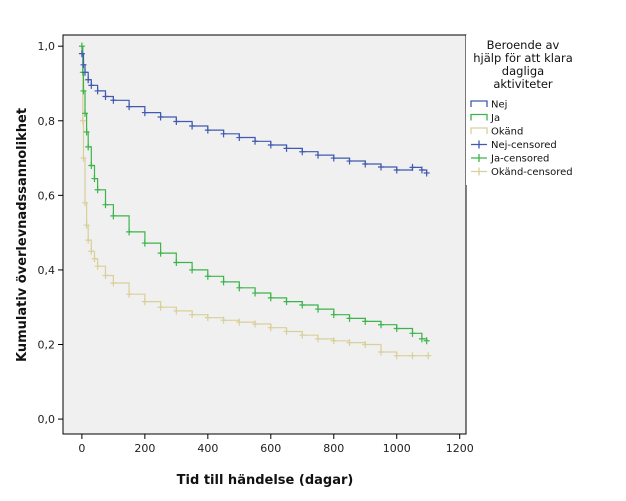  What do you see at coordinates (499, 105) in the screenshot?
I see `legend-label: Nej` at bounding box center [499, 105].